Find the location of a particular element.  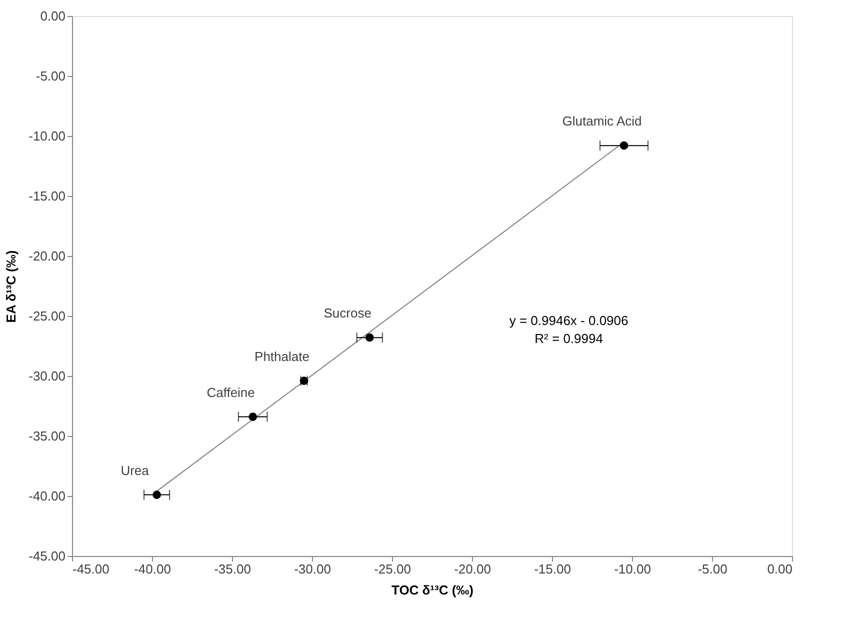

x-tick-label: -25.00 is located at coordinates (392, 569).